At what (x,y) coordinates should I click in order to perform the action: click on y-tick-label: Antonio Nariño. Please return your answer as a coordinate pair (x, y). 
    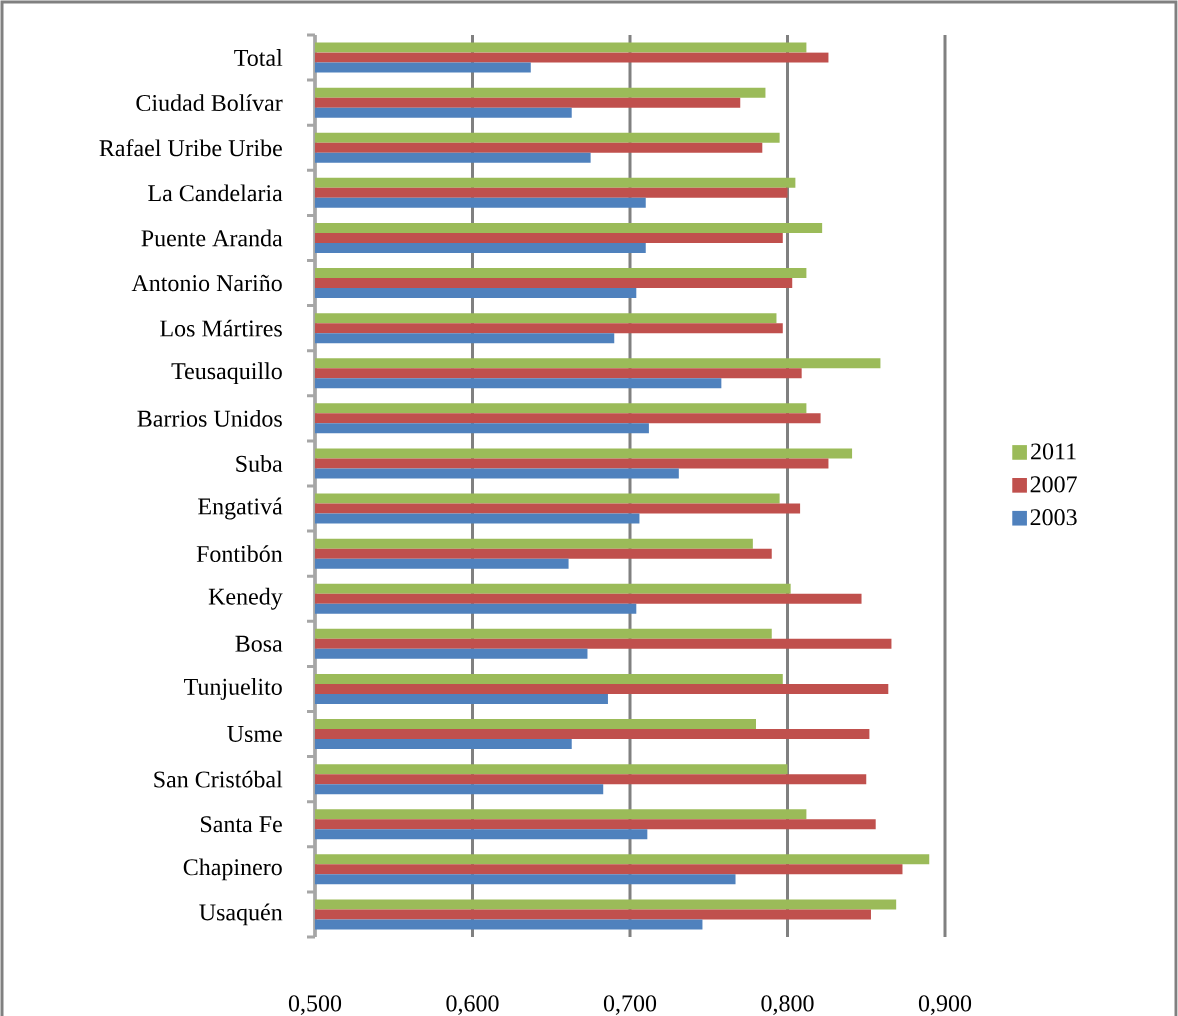
    Looking at the image, I should click on (206, 283).